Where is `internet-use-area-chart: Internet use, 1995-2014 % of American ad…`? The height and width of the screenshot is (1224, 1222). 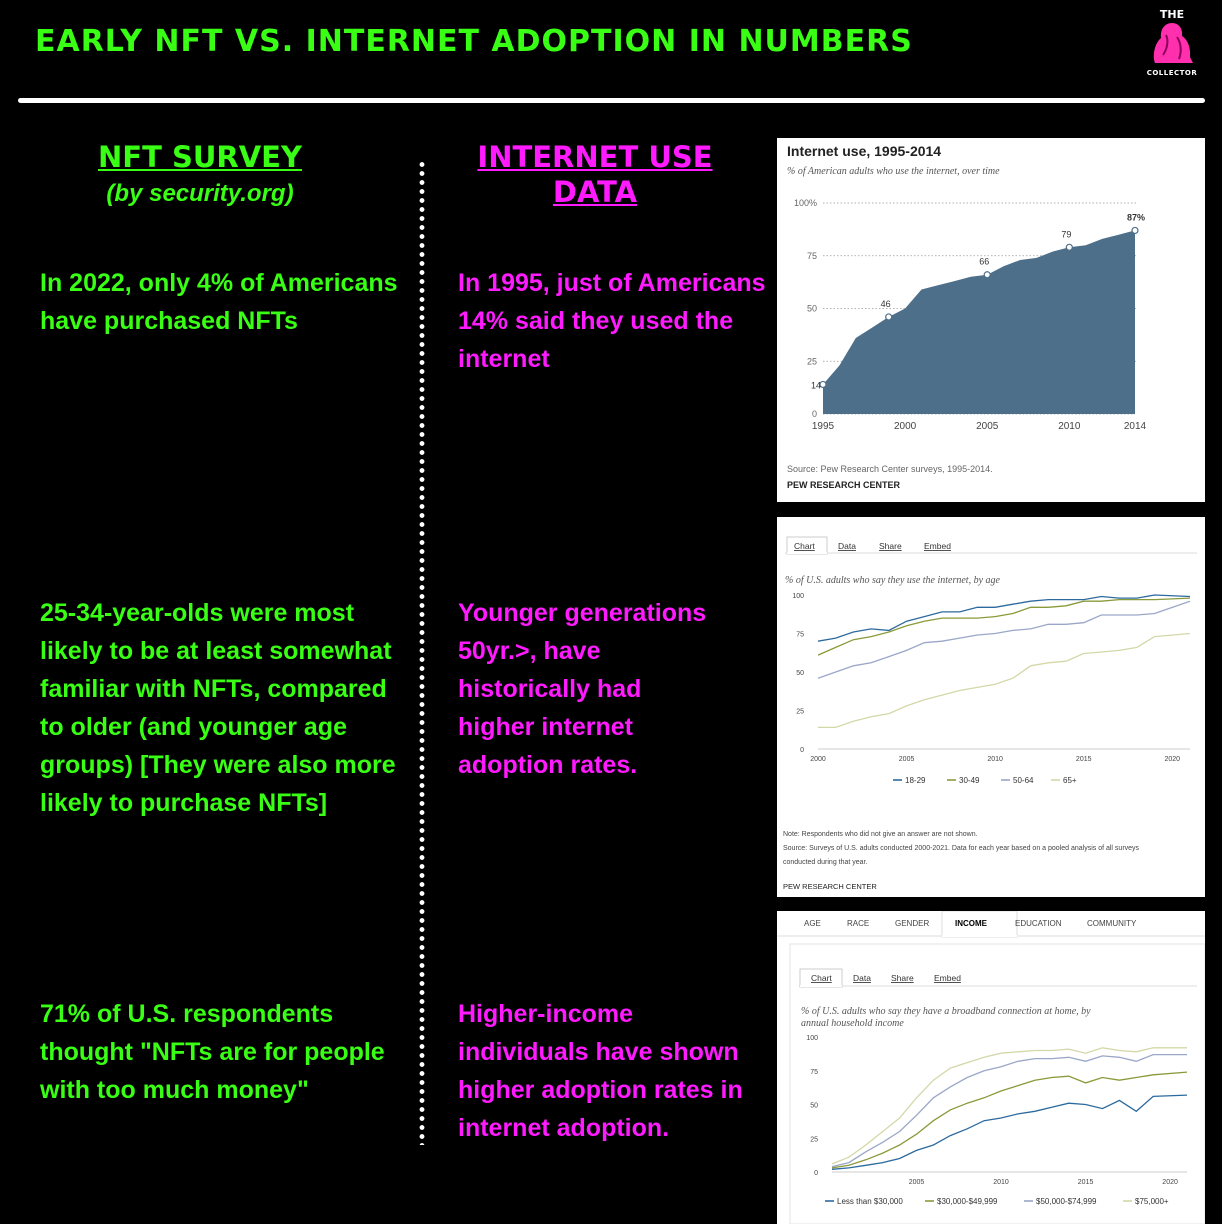 internet-use-area-chart: Internet use, 1995-2014 % of American ad… is located at coordinates (967, 316).